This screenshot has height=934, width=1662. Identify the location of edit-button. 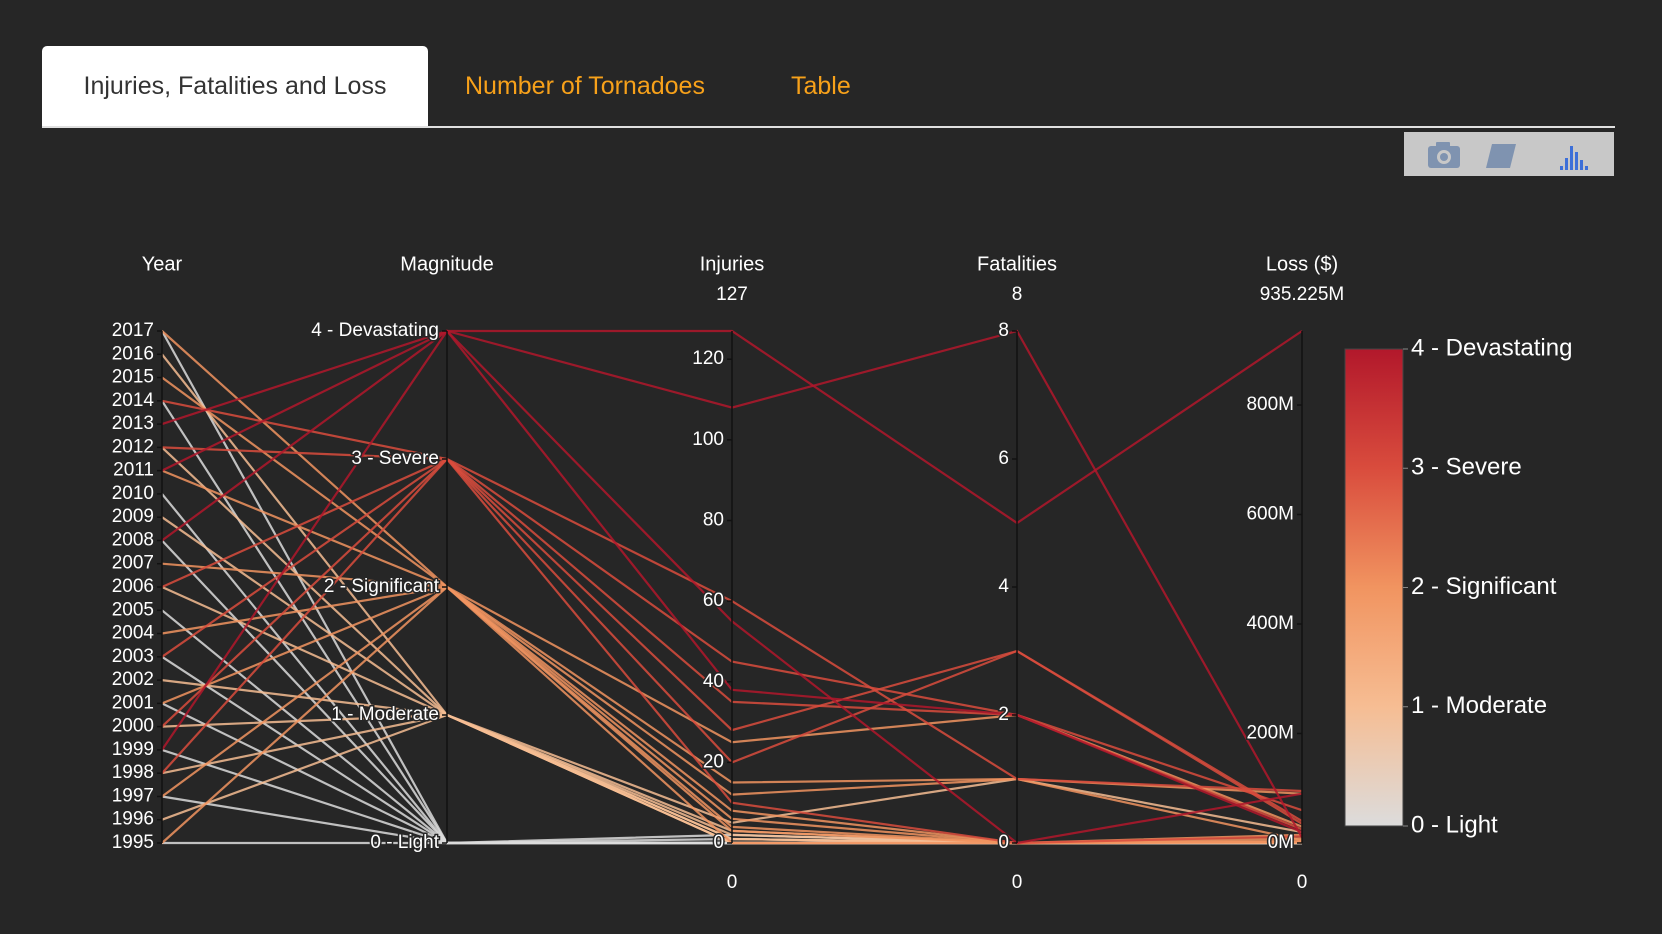
(1501, 156).